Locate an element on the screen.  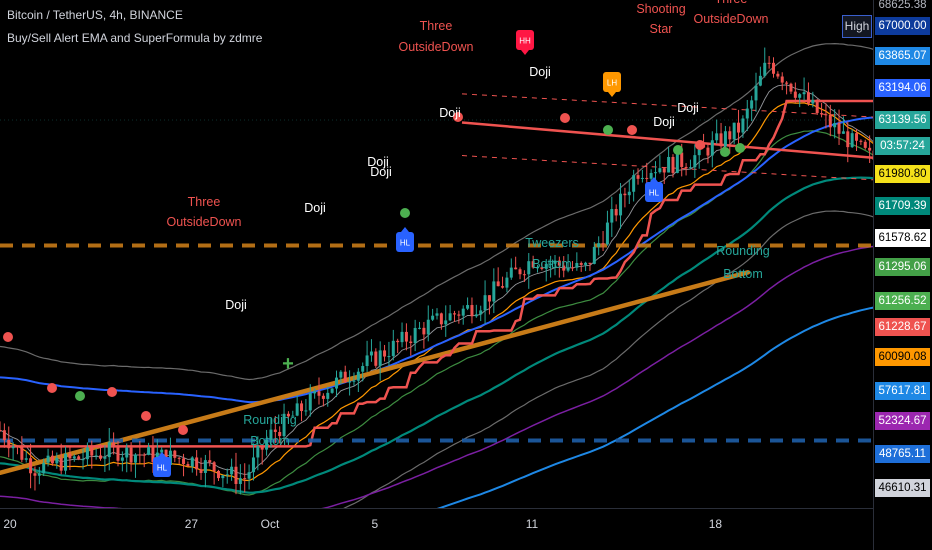
price-tag: 03:57:24 is located at coordinates (902, 146).